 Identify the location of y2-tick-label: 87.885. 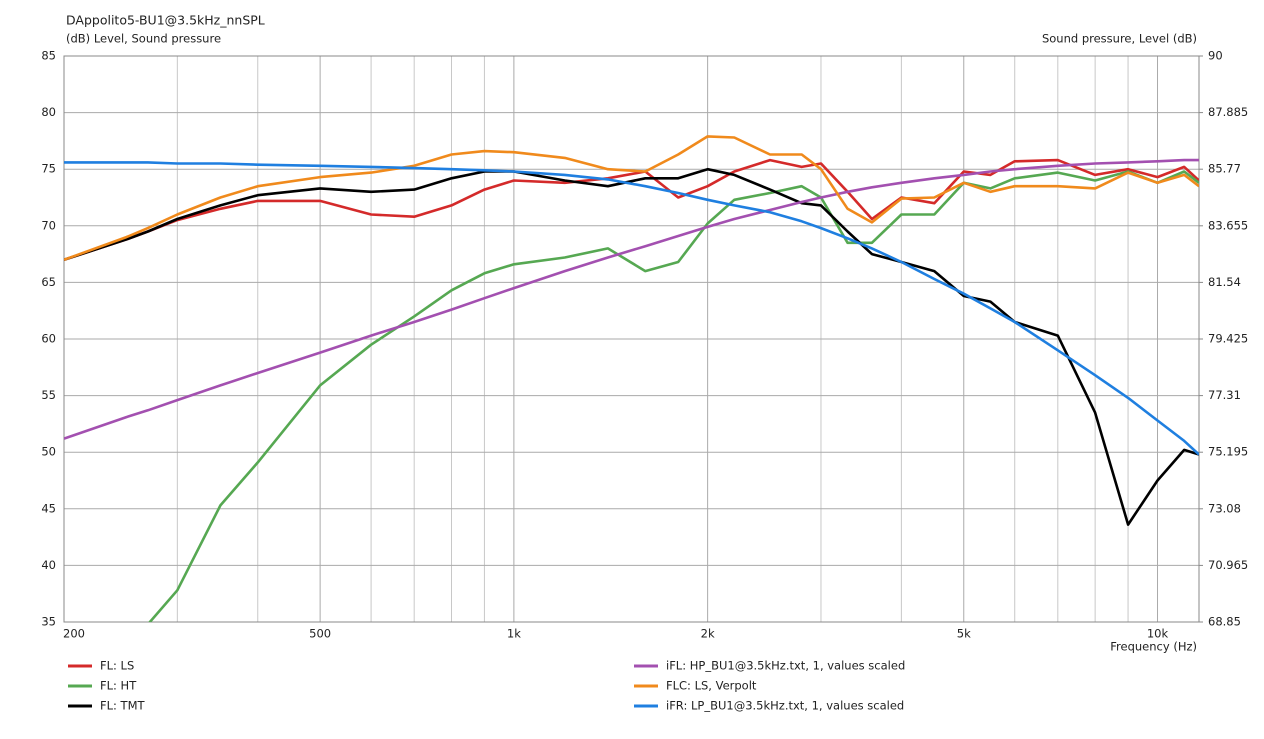
(1228, 112).